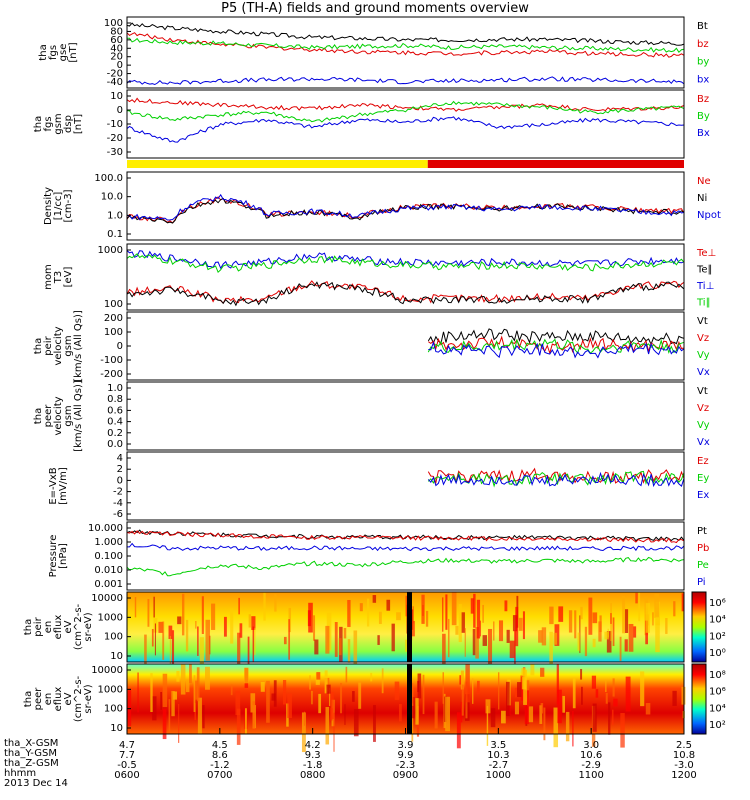 The height and width of the screenshot is (800, 750). What do you see at coordinates (703, 133) in the screenshot?
I see `legend-Bx: Bx` at bounding box center [703, 133].